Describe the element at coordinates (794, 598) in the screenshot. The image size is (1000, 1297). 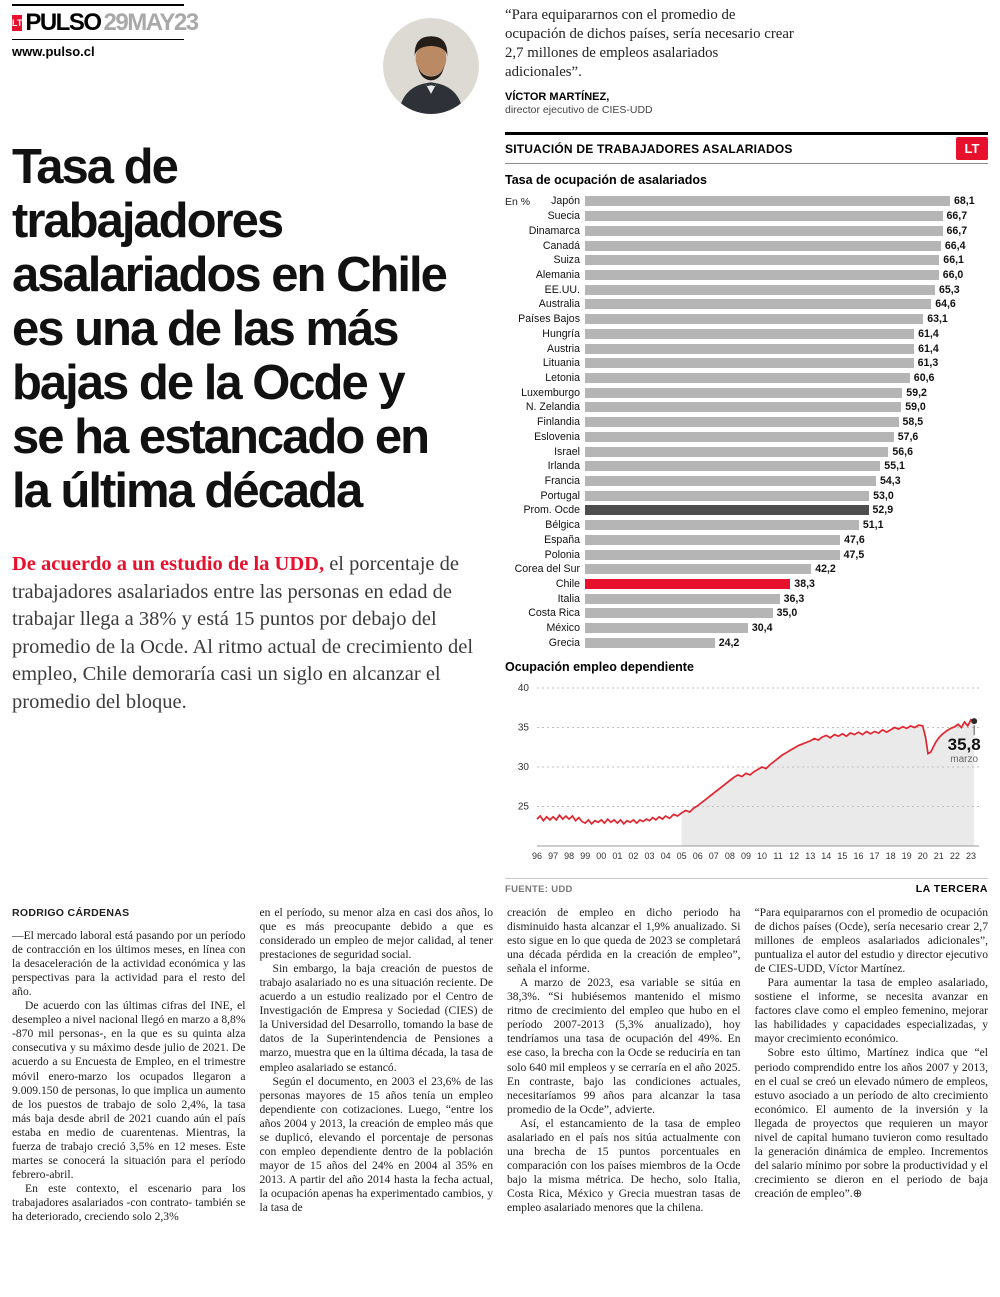
I see `bar-value: 36,3` at that location.